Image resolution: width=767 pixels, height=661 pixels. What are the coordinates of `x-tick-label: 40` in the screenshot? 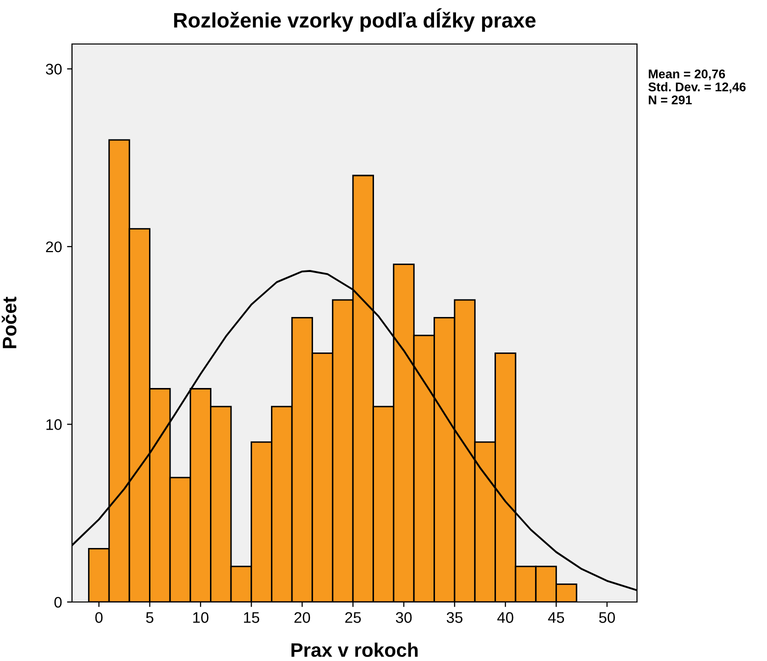 It's located at (505, 617).